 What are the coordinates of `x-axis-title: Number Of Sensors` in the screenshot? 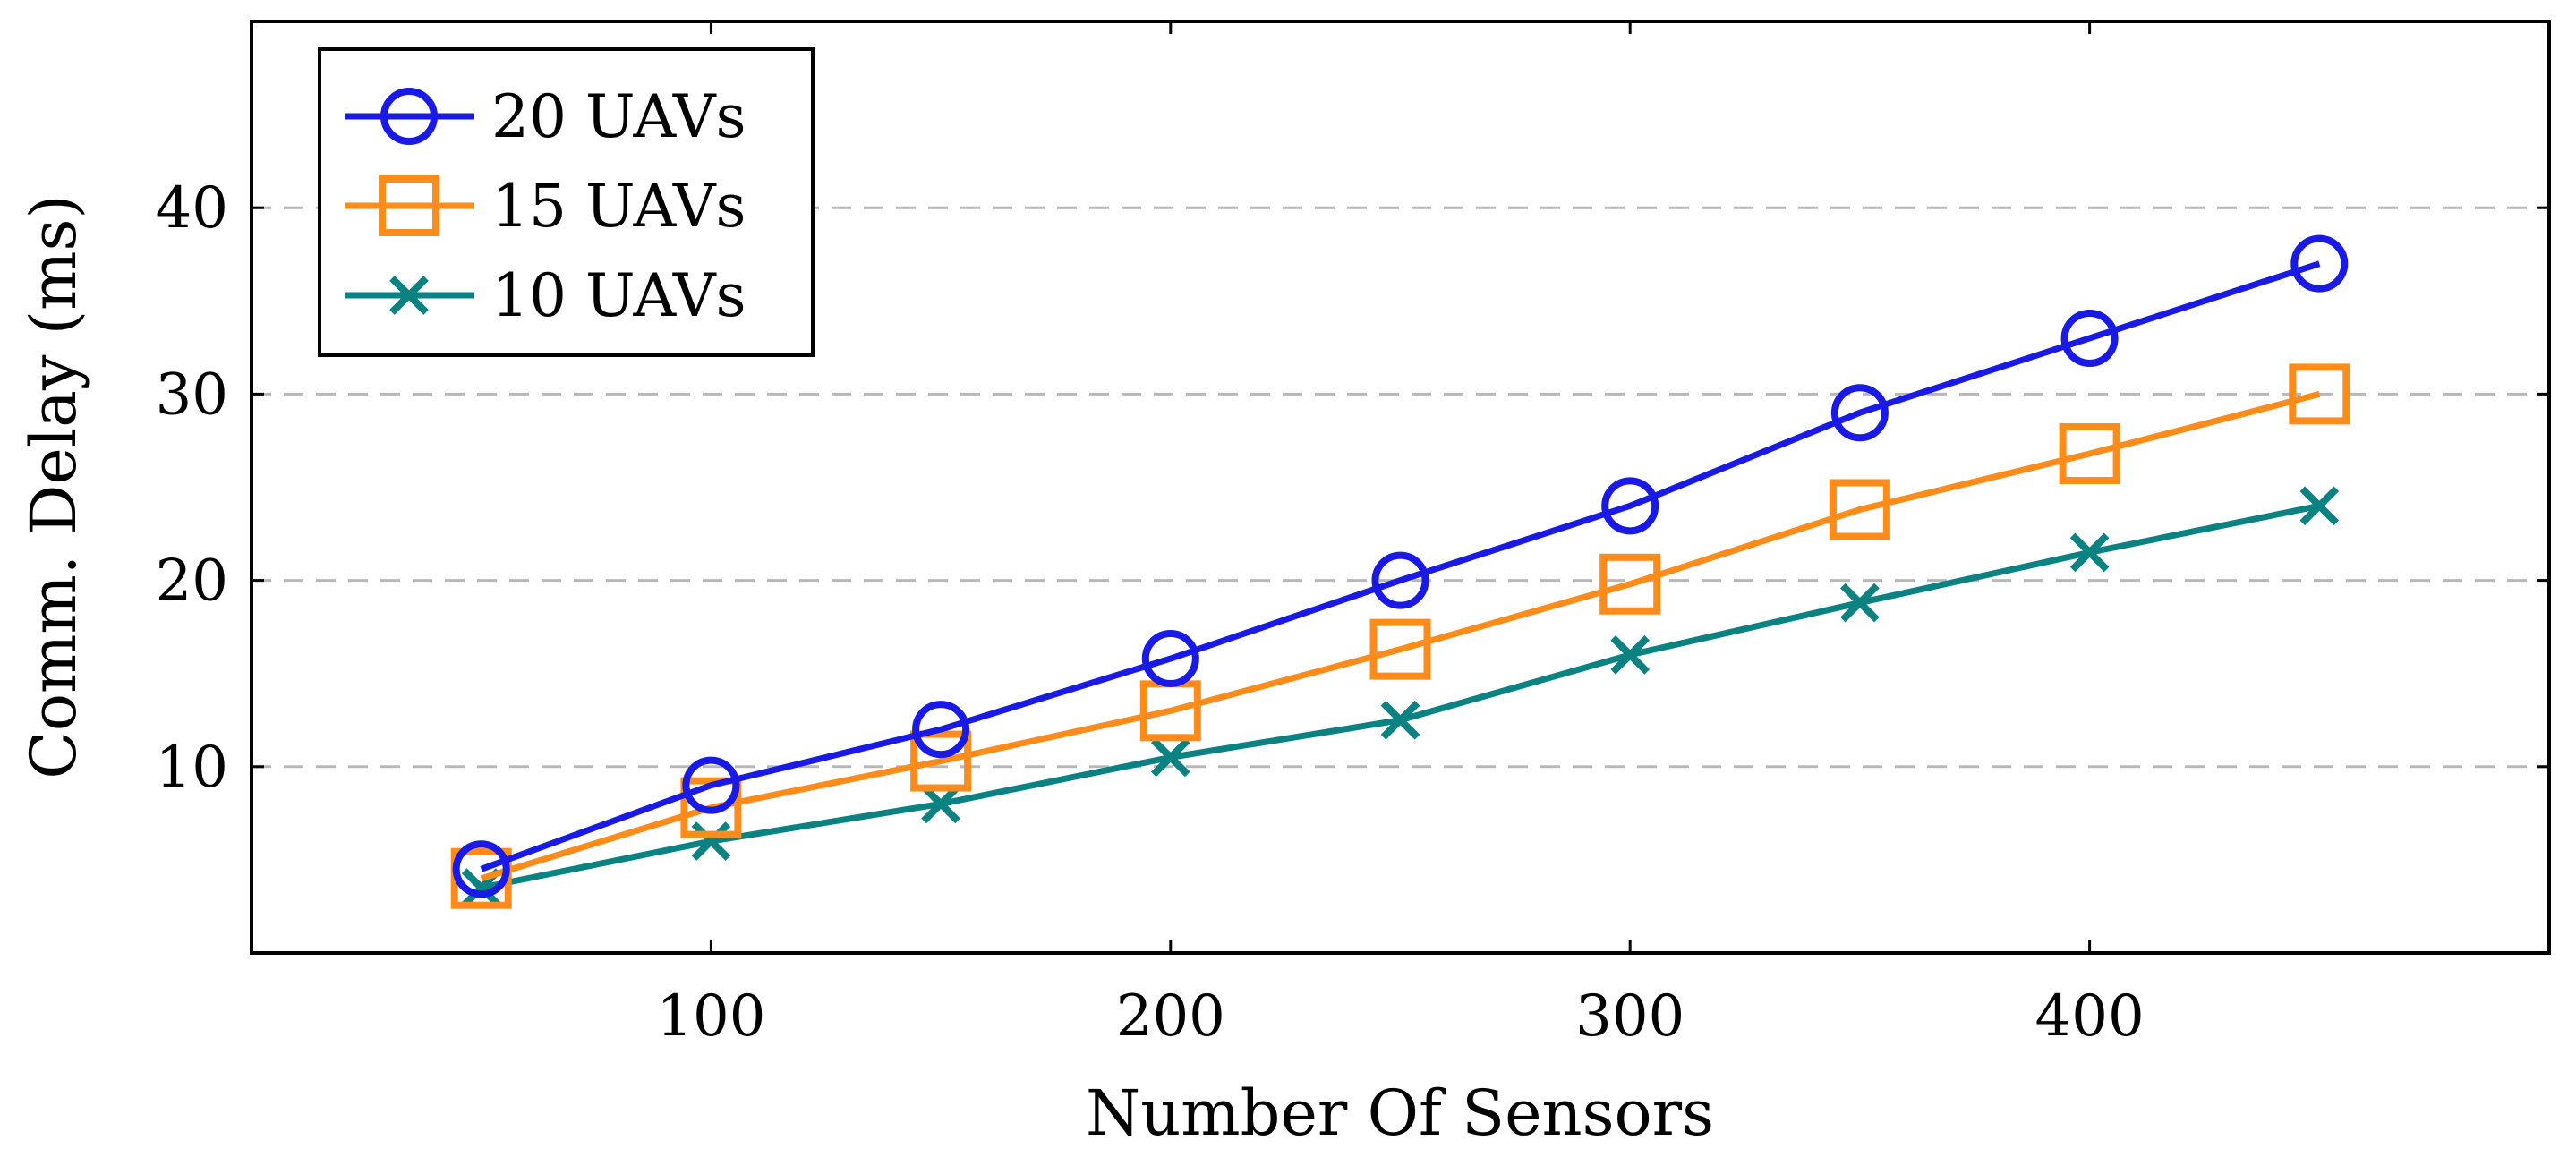 It's located at (1400, 1113).